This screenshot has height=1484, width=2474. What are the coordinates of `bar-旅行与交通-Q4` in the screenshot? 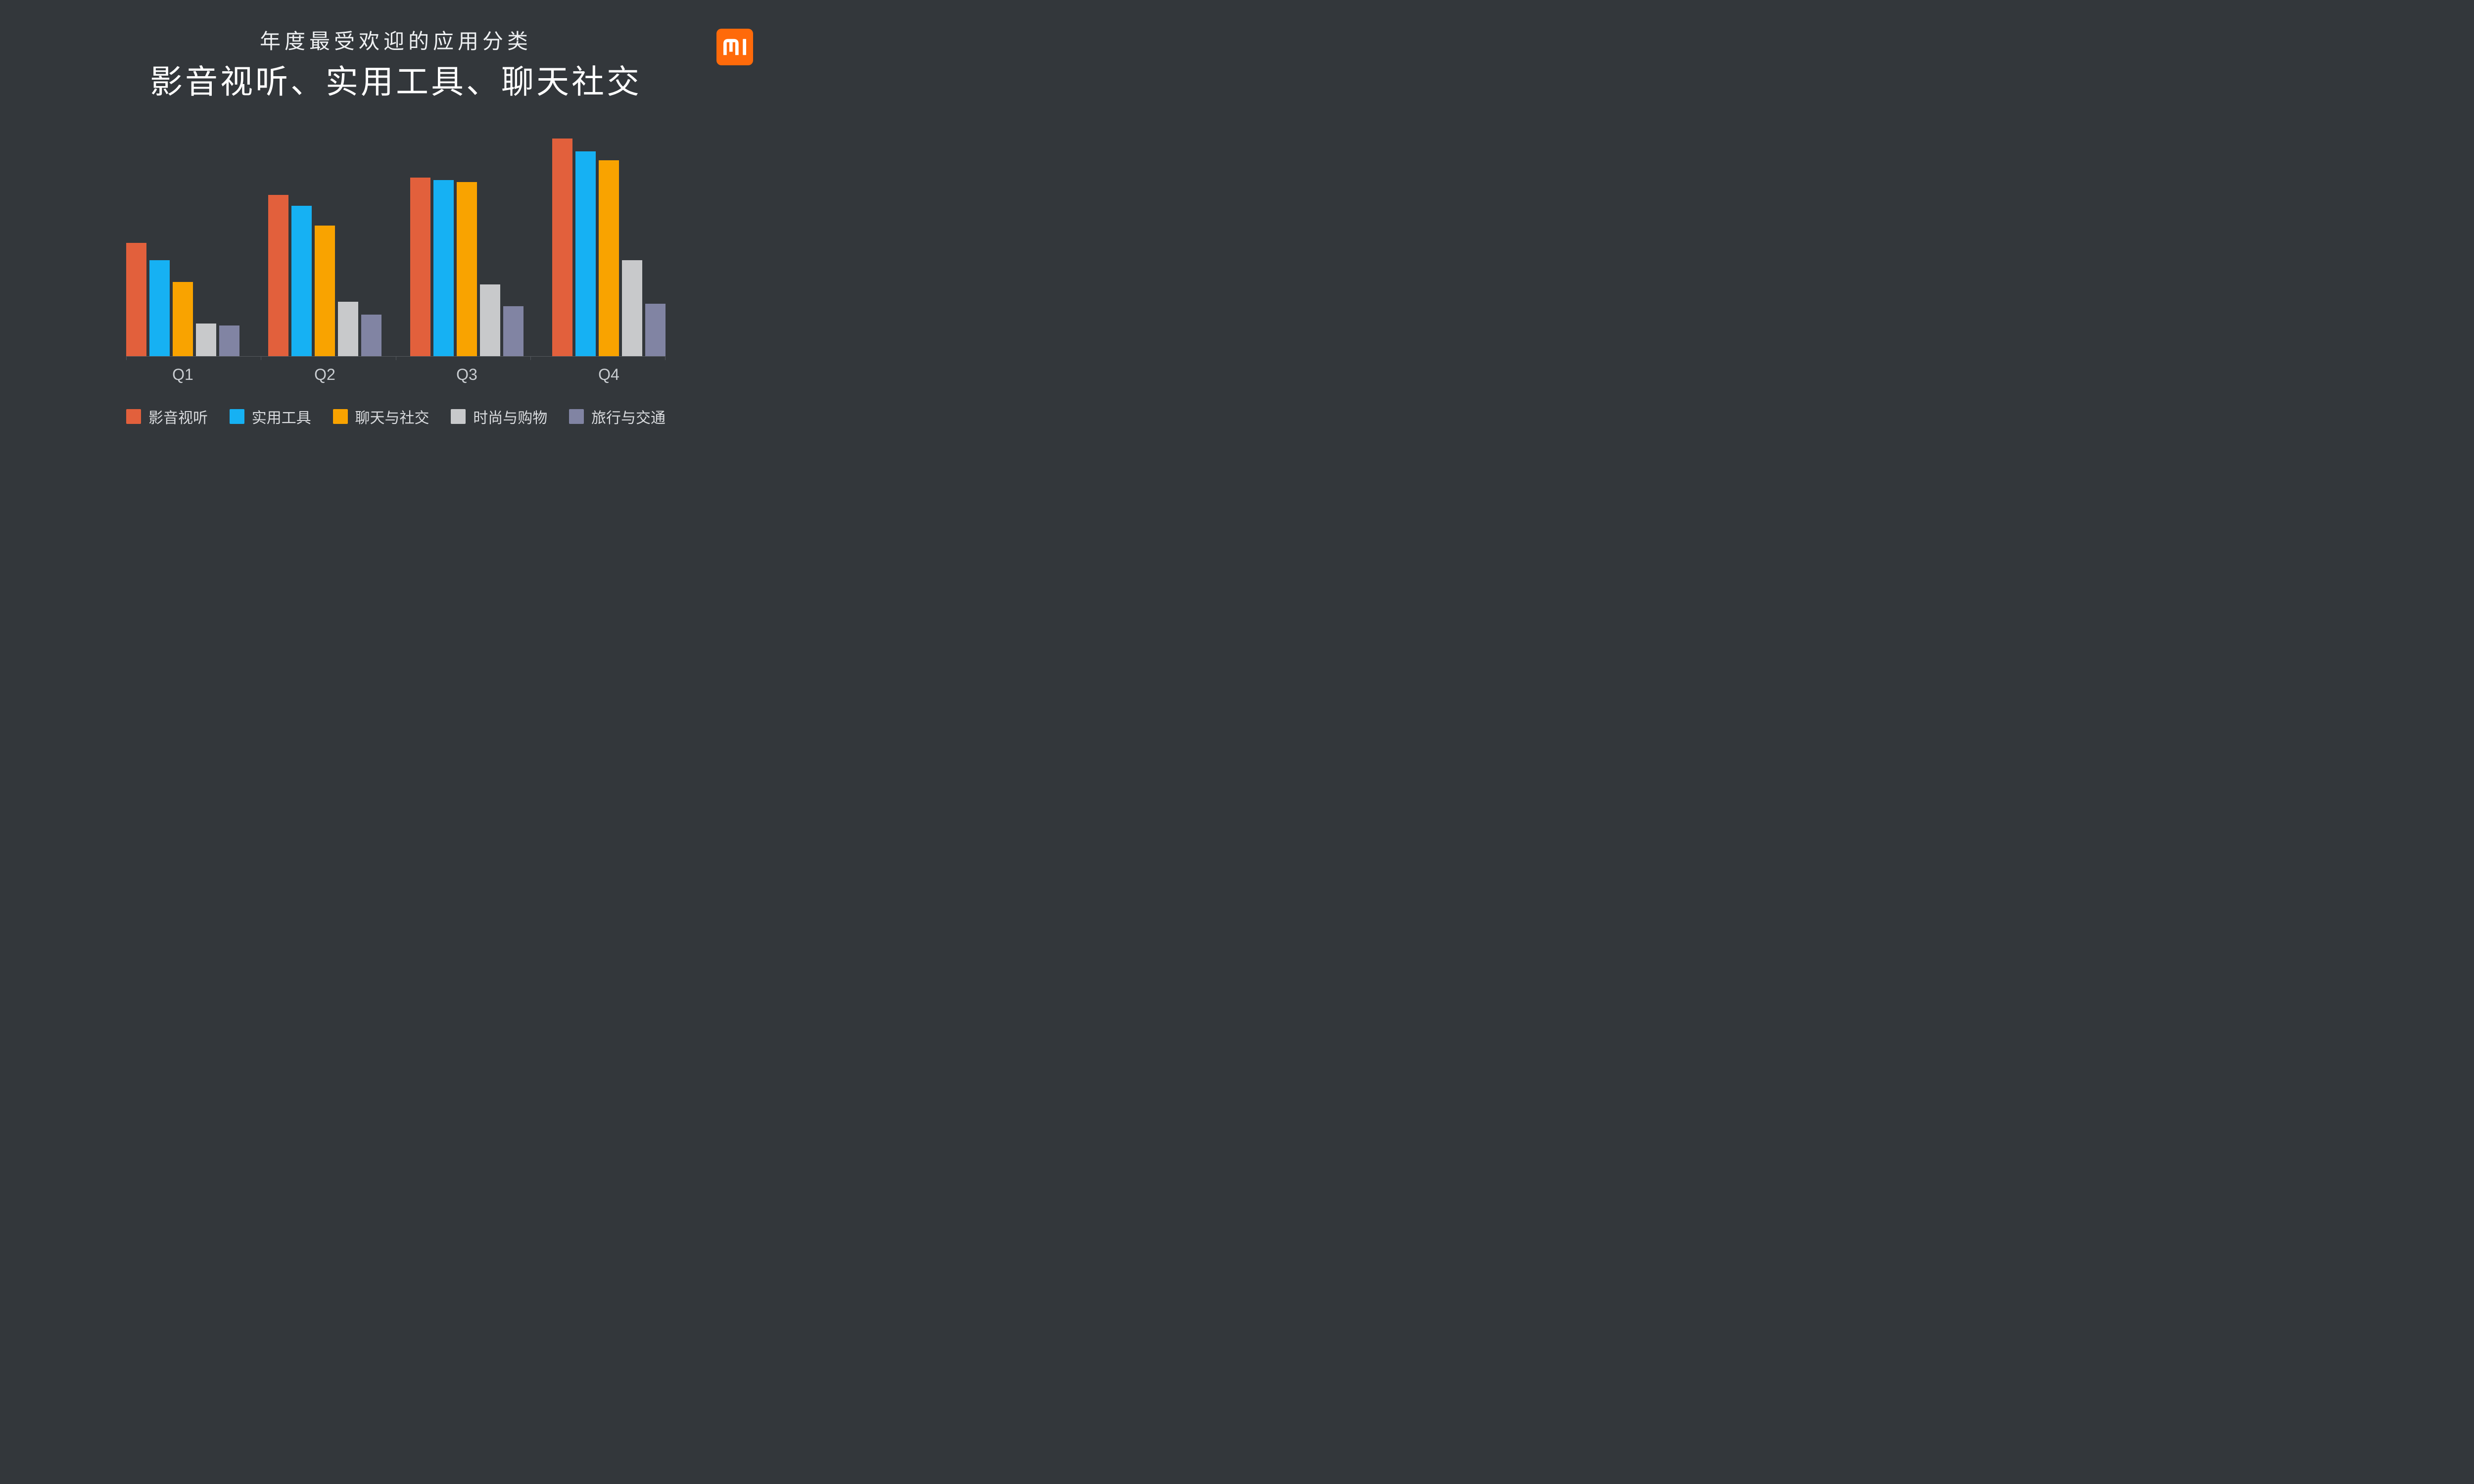 It's located at (656, 330).